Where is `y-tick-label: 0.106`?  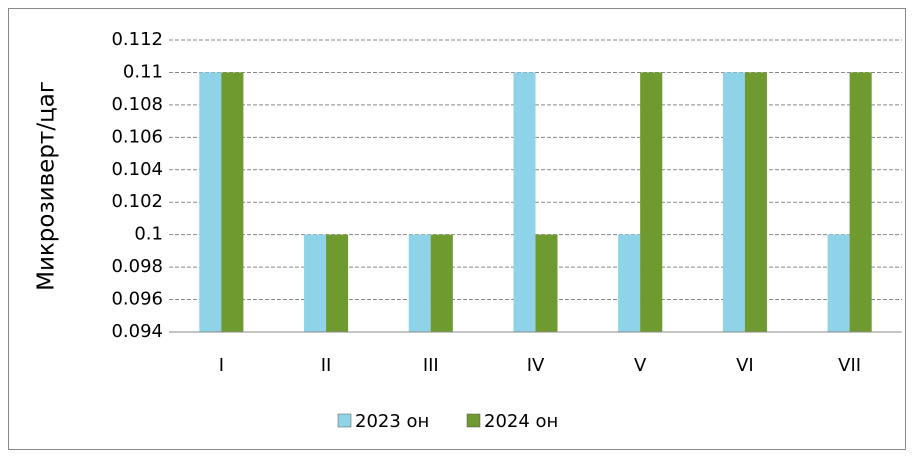 y-tick-label: 0.106 is located at coordinates (137, 136).